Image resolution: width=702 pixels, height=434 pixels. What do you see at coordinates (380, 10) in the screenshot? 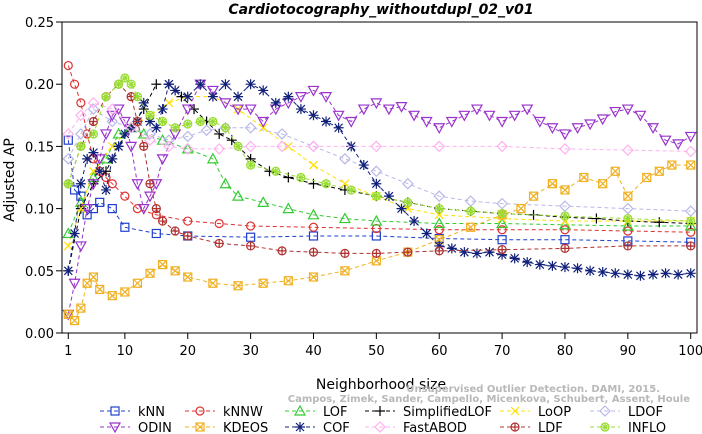
I see `chart-title: Cardiotocography_withoutdupl_02_v01` at bounding box center [380, 10].